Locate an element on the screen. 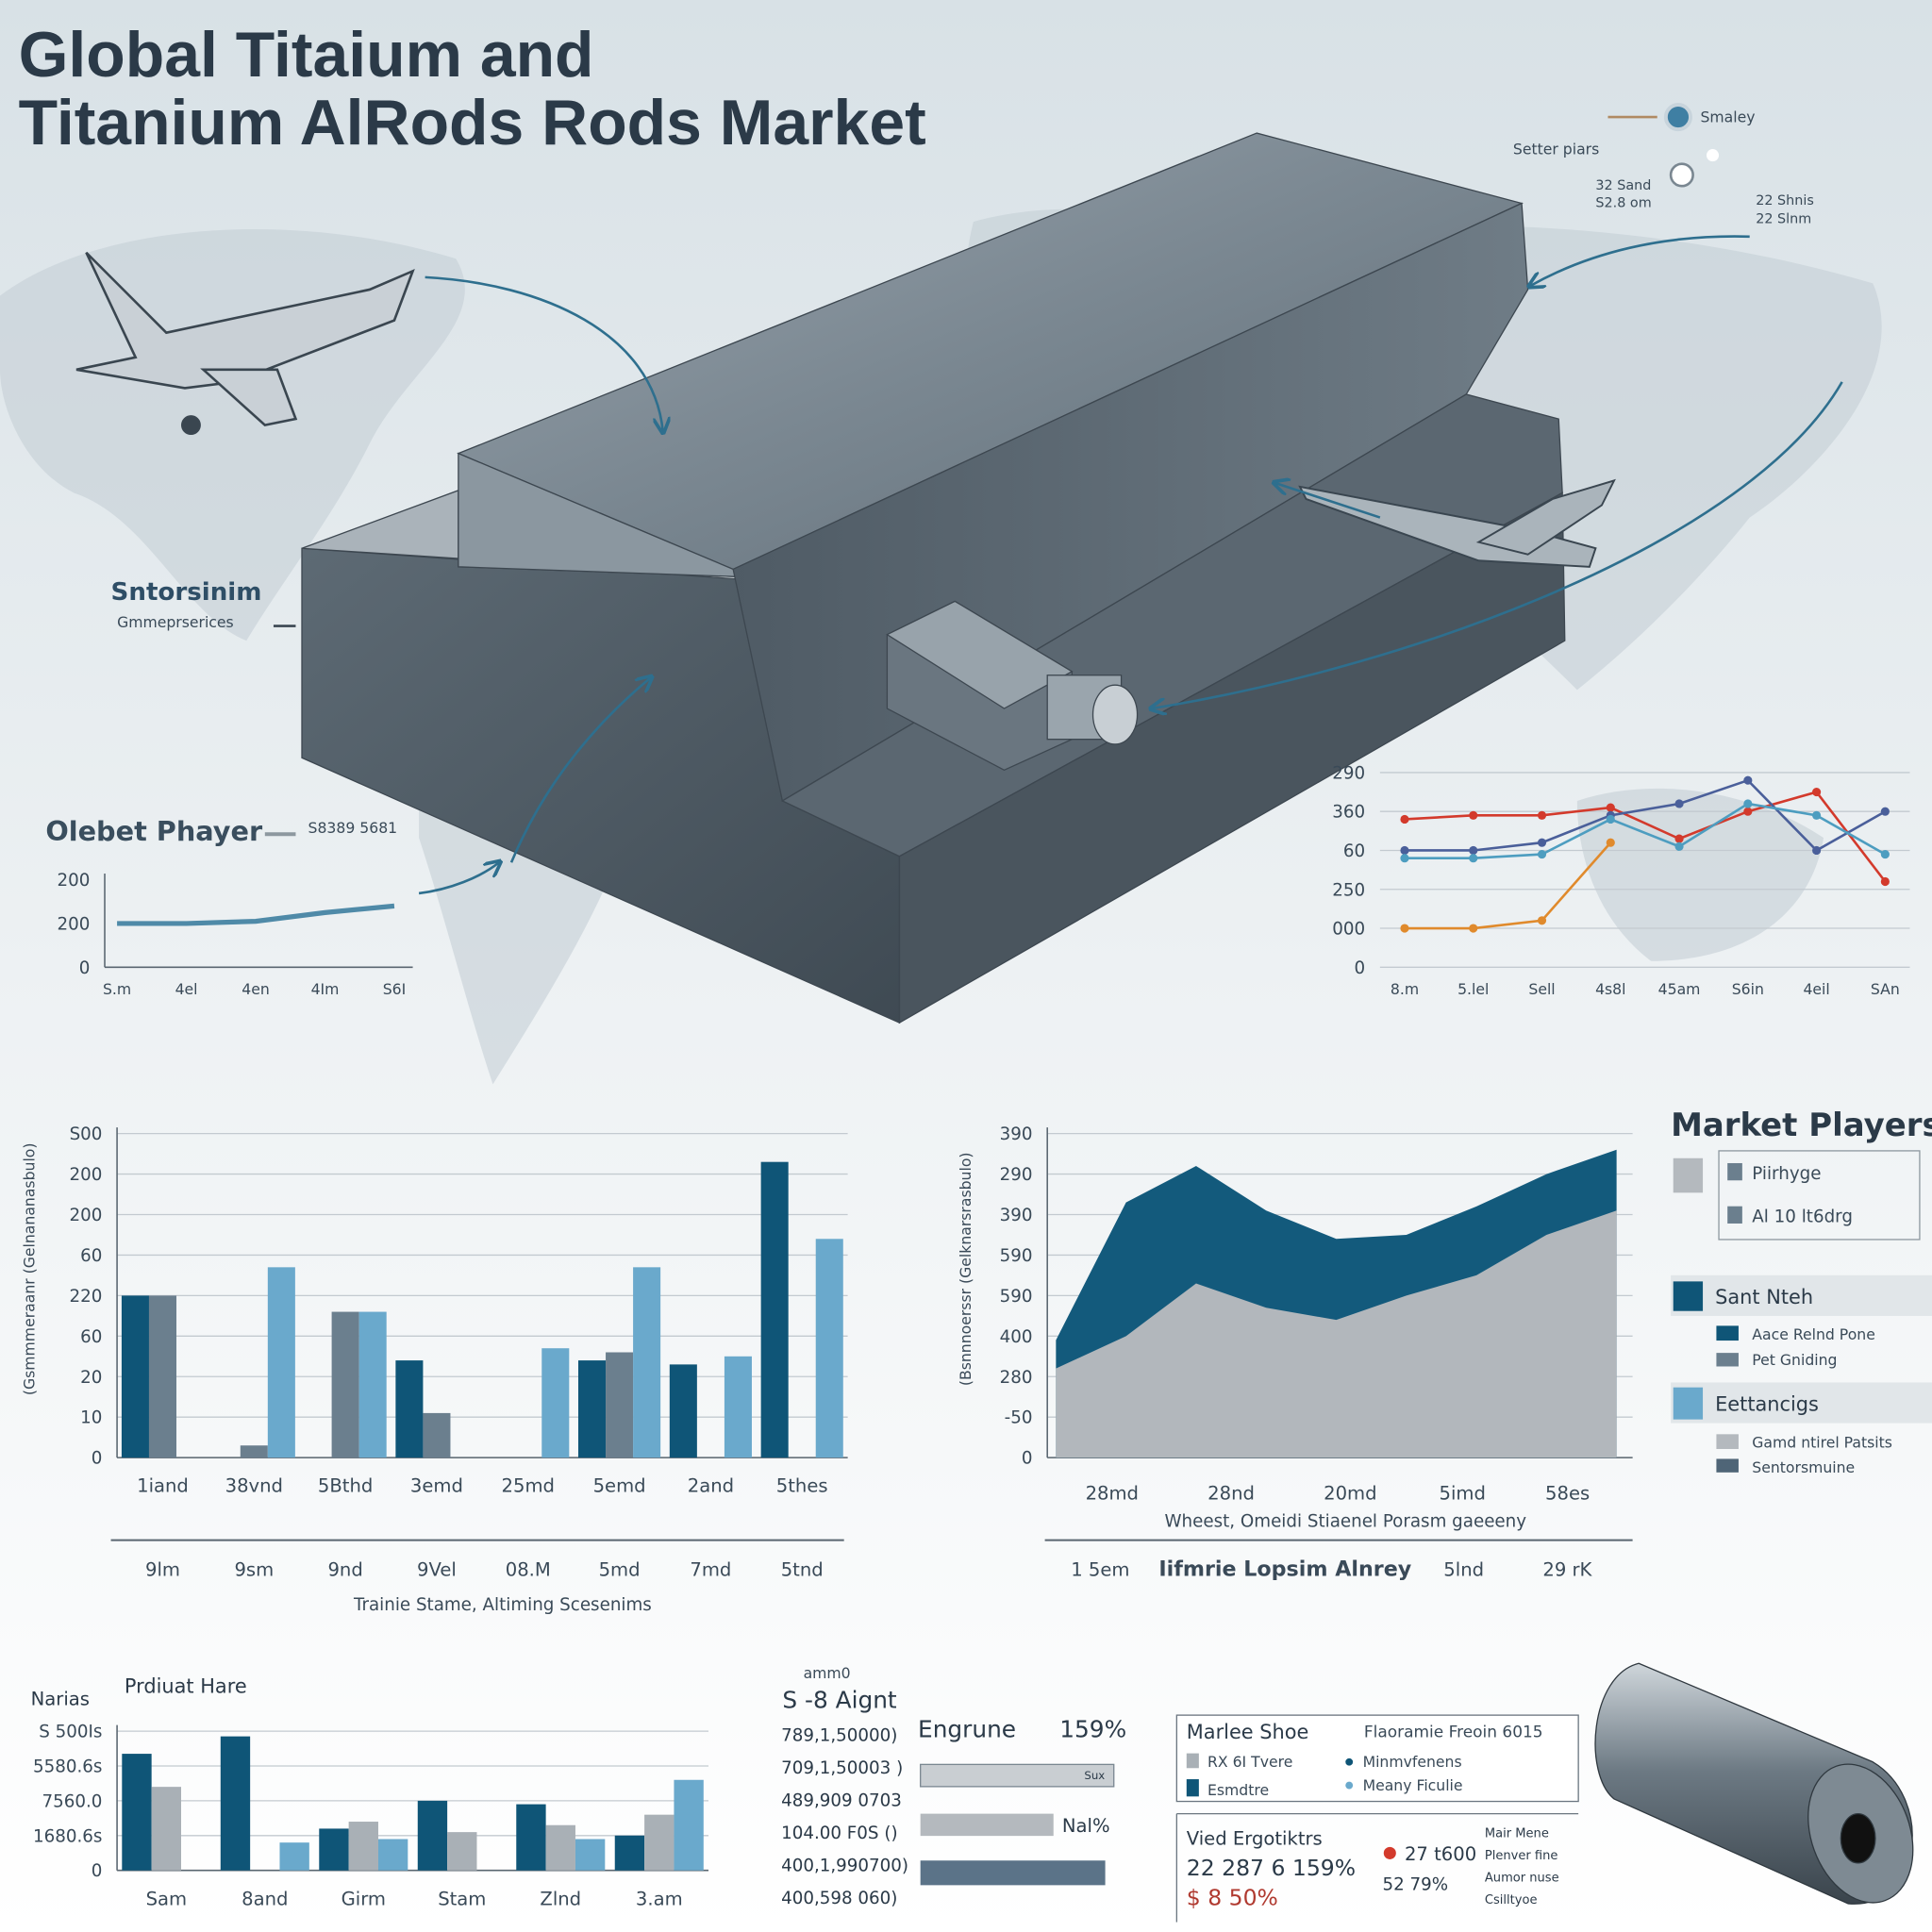 The image size is (1932, 1932). y-tick-label: 20 is located at coordinates (91, 1378).